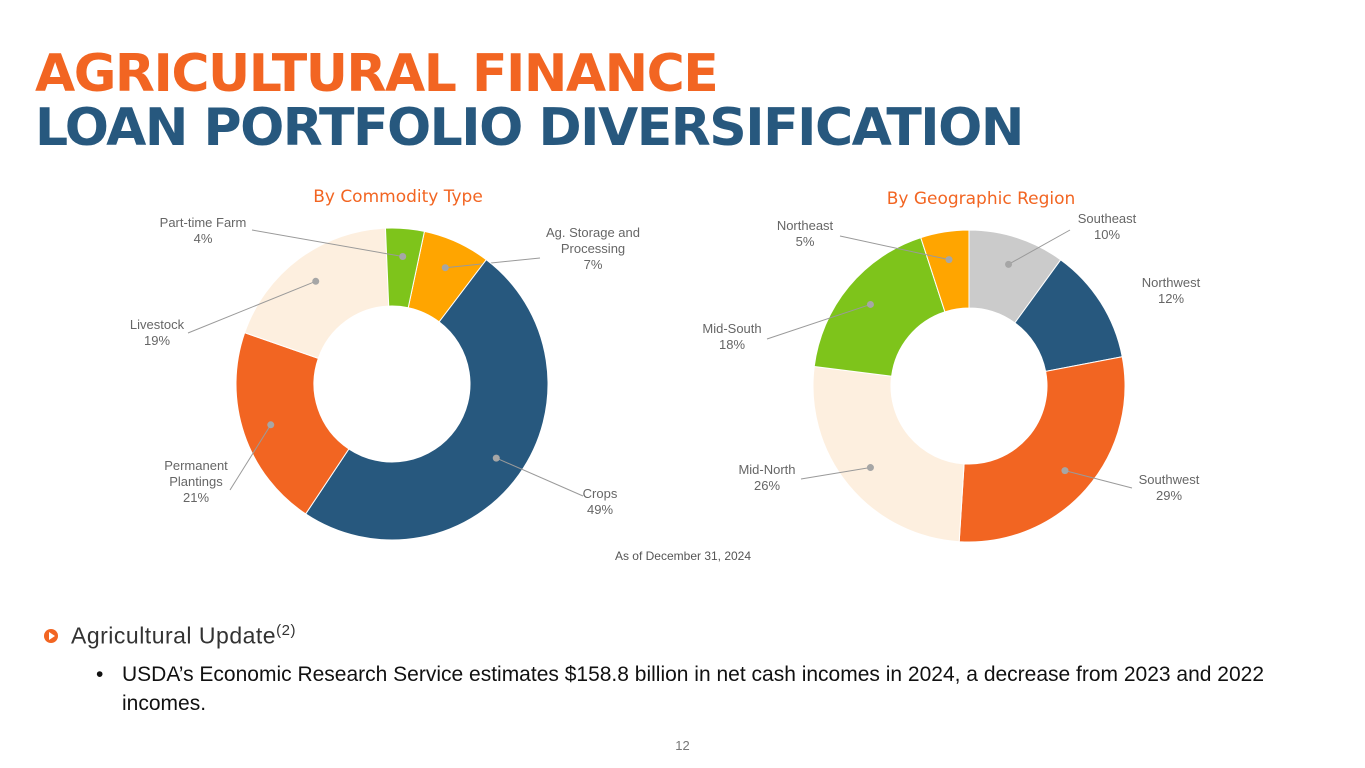 The height and width of the screenshot is (768, 1365). What do you see at coordinates (767, 485) in the screenshot?
I see `value-mid-north: 26%` at bounding box center [767, 485].